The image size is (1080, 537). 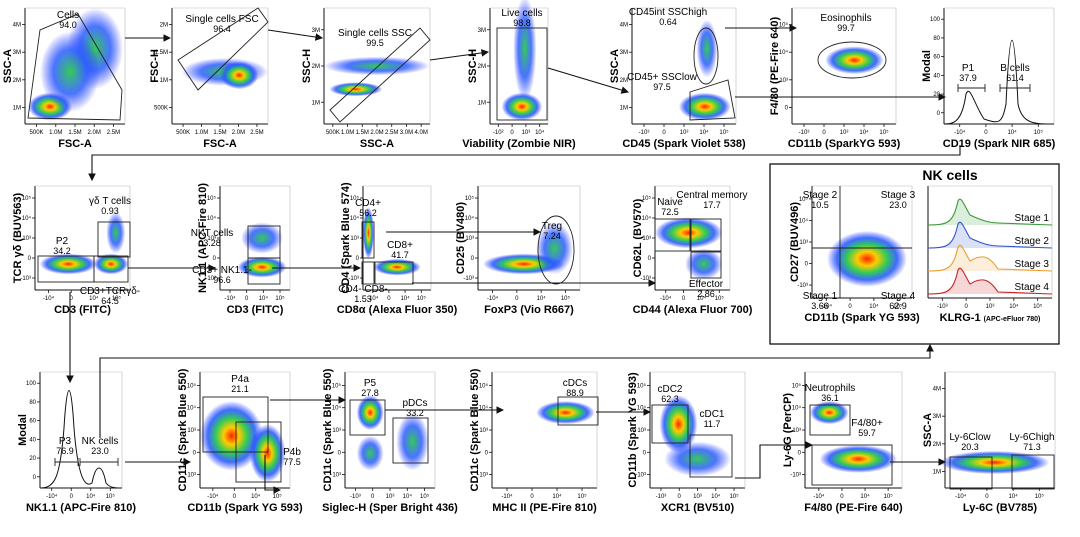 I want to click on gate-value: 3.28, so click(x=212, y=243).